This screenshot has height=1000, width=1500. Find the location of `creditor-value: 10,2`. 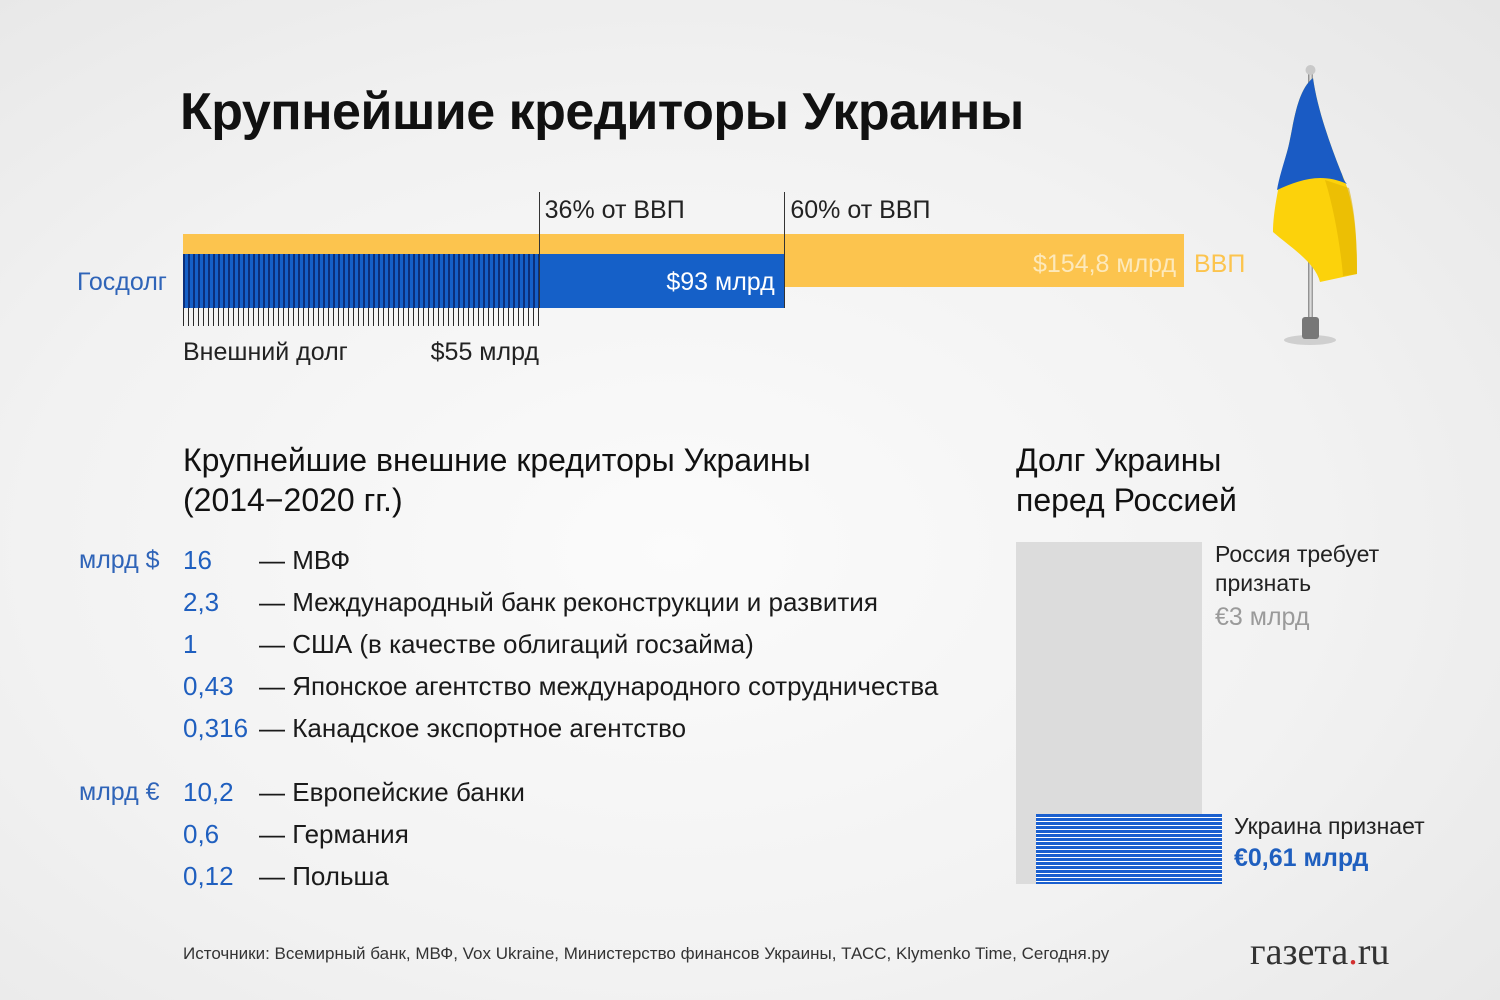

creditor-value: 10,2 is located at coordinates (208, 791).